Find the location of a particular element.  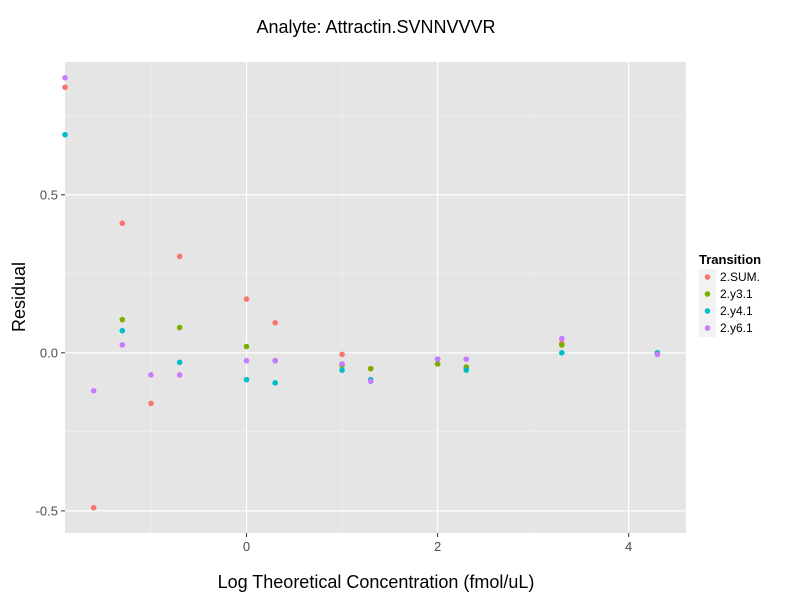

legend-title: Transition is located at coordinates (730, 259).